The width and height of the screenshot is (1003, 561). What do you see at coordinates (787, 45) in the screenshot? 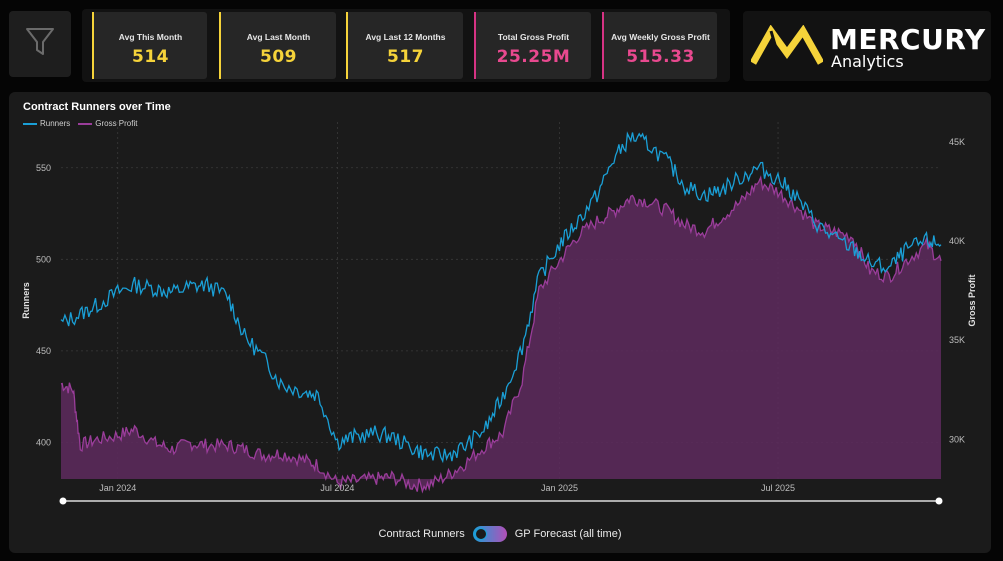
I see `mercury-logo-mark` at bounding box center [787, 45].